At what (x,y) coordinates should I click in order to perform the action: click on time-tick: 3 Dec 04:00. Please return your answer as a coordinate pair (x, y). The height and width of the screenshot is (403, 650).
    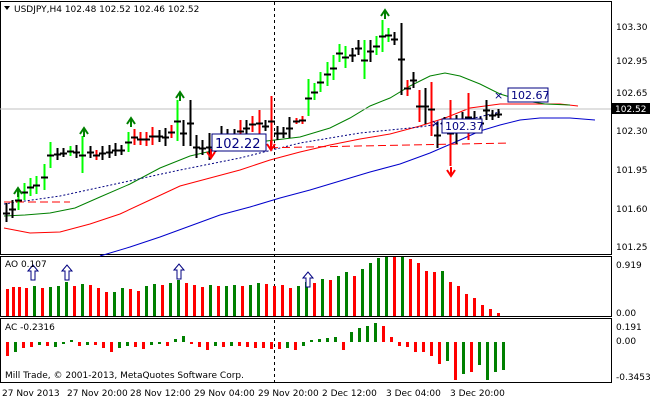
    Looking at the image, I should click on (413, 394).